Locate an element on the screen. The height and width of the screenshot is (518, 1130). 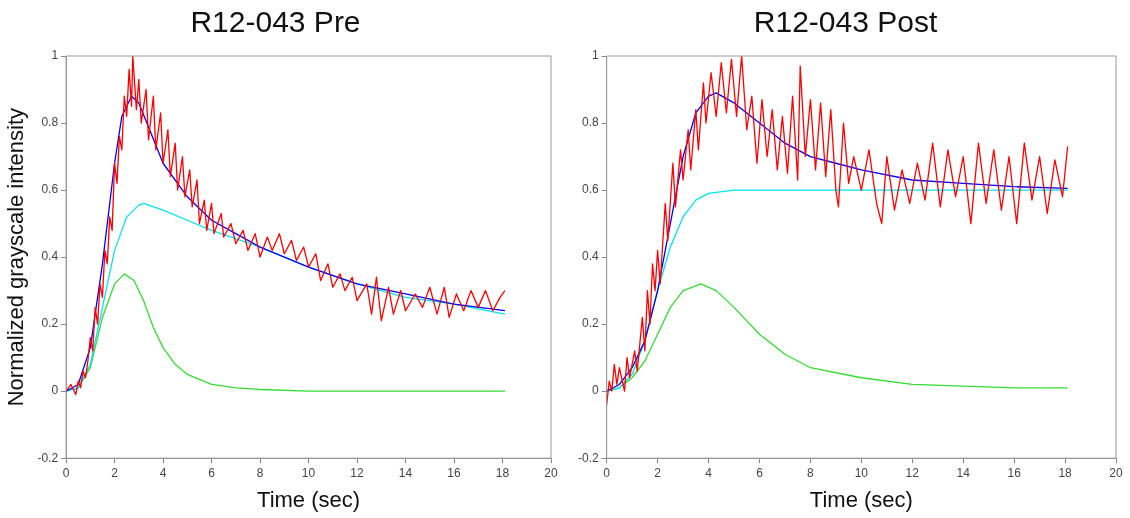
y-axis-title: Normalized grayscale intensity is located at coordinates (16, 257).